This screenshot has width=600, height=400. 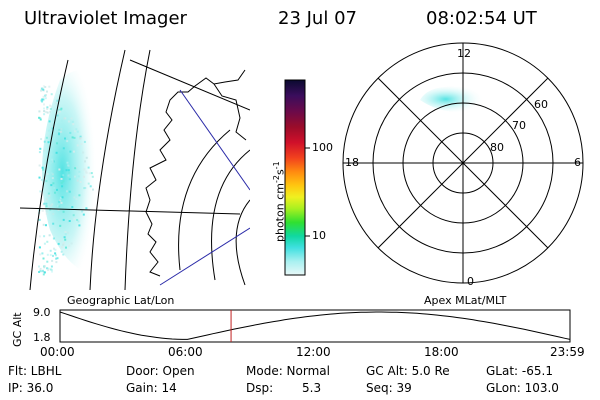 What do you see at coordinates (42, 337) in the screenshot?
I see `alt-ytick-low: 1.8` at bounding box center [42, 337].